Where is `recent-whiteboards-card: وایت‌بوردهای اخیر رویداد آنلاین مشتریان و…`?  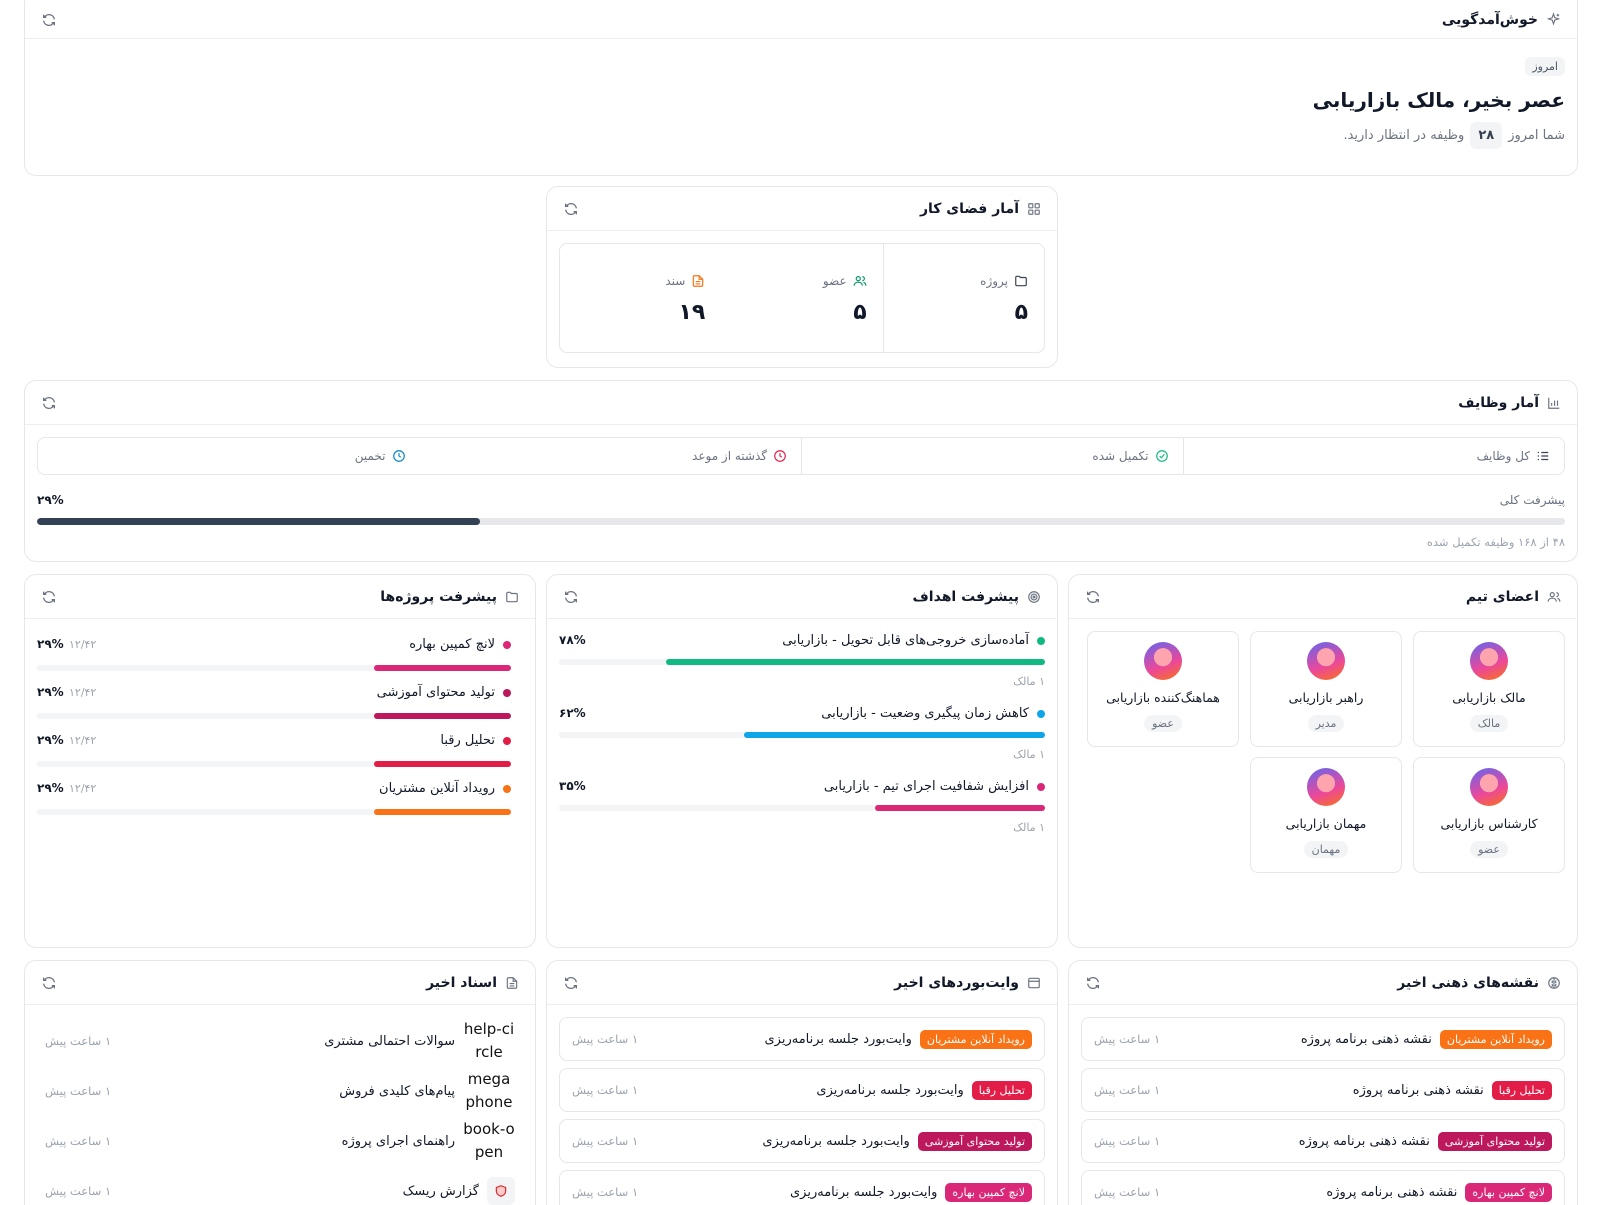
recent-whiteboards-card: وایت‌بوردهای اخیر رویداد آنلاین مشتریان و… is located at coordinates (802, 1082).